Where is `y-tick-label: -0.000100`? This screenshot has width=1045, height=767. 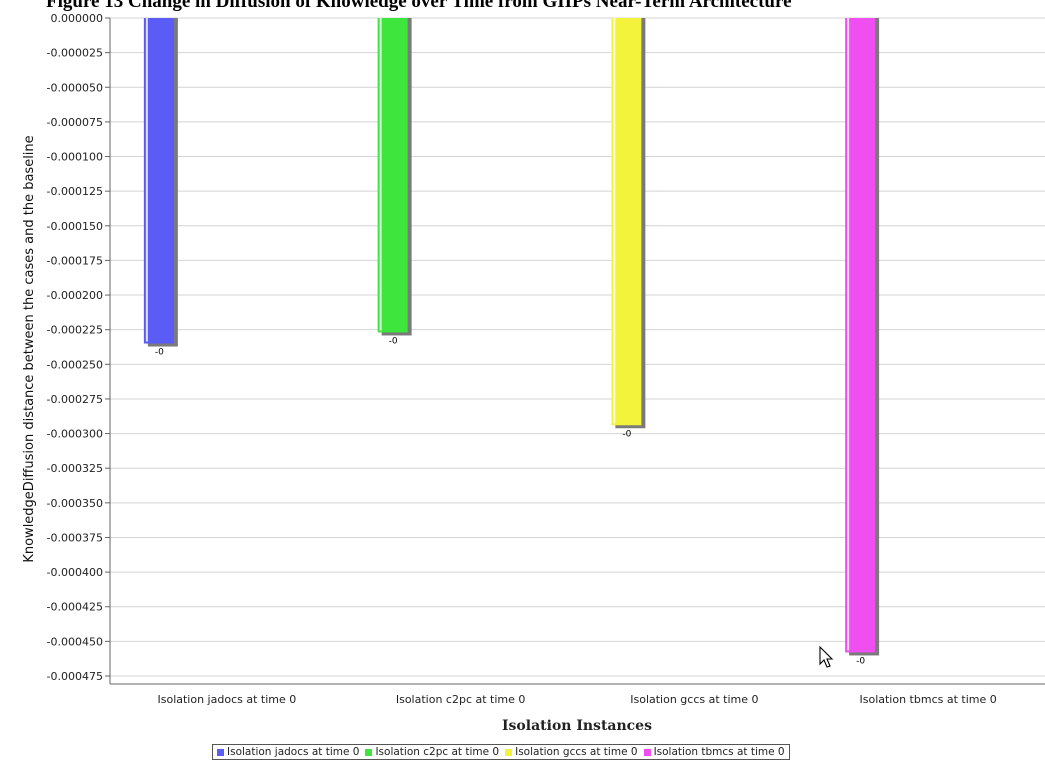 y-tick-label: -0.000100 is located at coordinates (75, 157).